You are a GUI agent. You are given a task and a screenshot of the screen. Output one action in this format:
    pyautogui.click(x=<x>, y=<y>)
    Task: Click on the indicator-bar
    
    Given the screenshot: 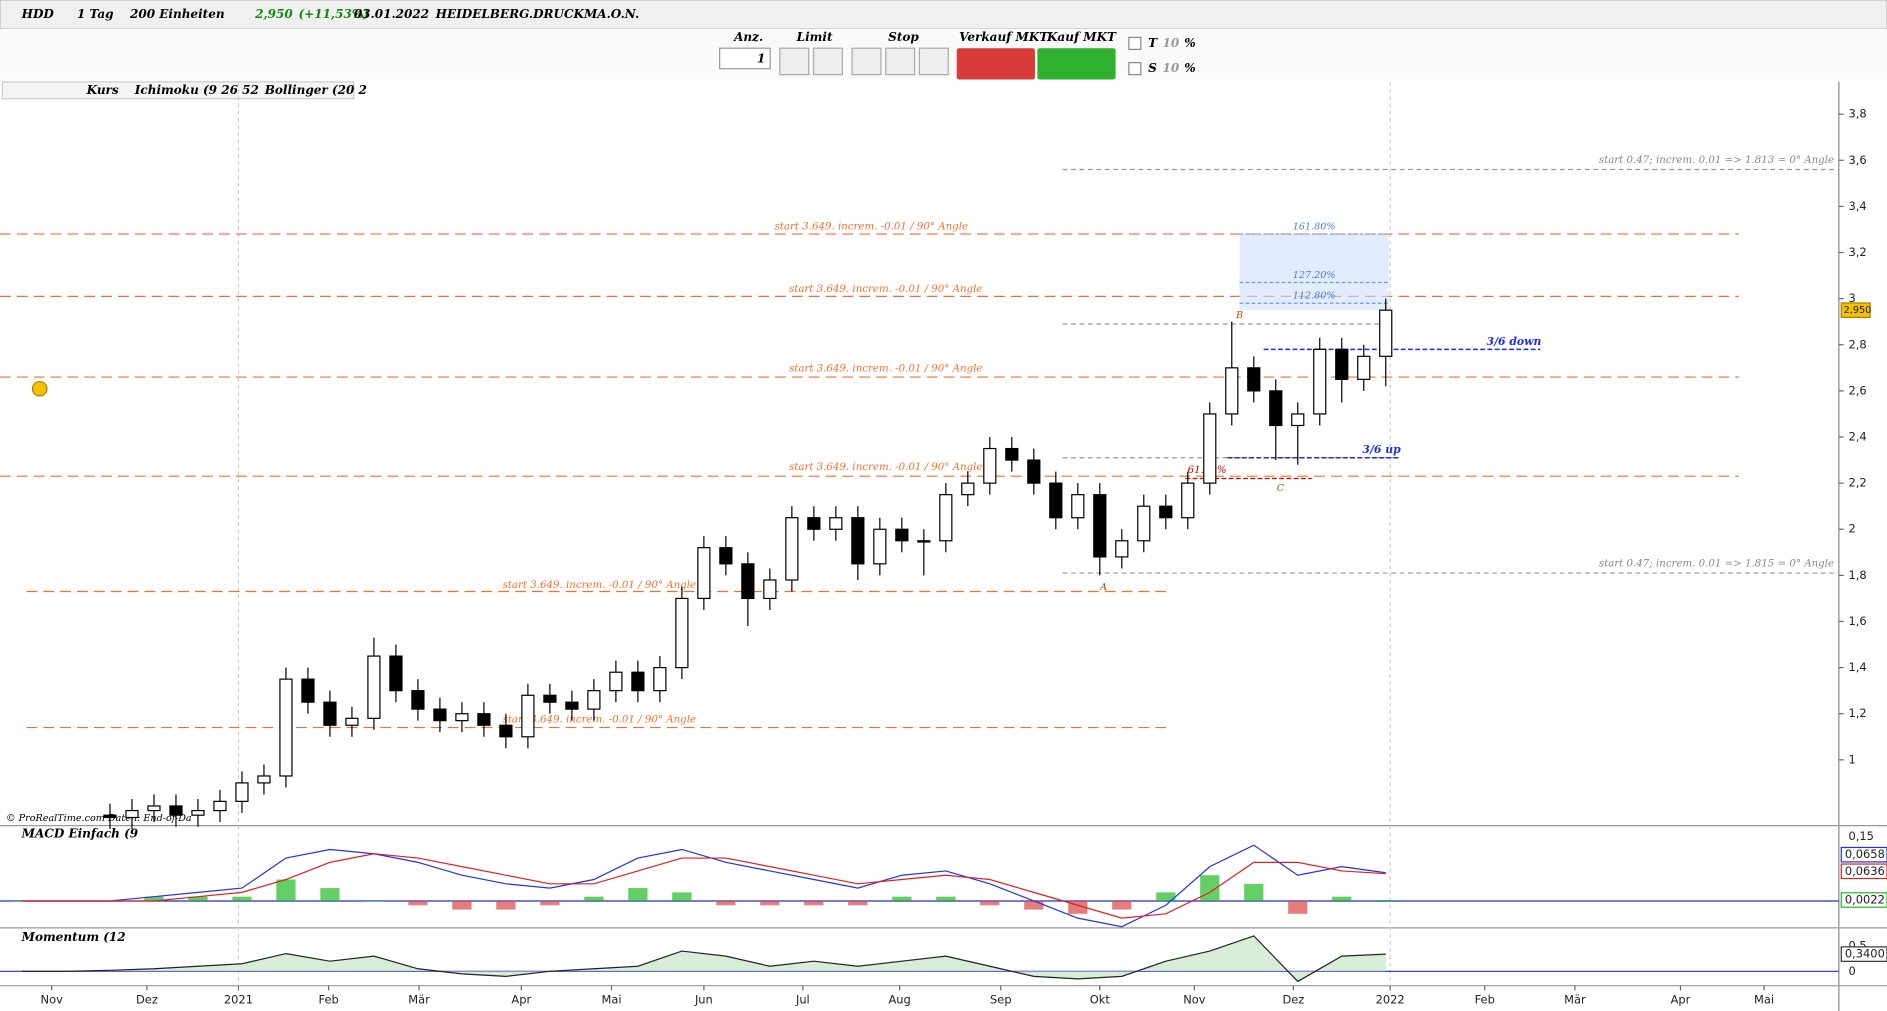 What is the action you would take?
    pyautogui.click(x=178, y=90)
    